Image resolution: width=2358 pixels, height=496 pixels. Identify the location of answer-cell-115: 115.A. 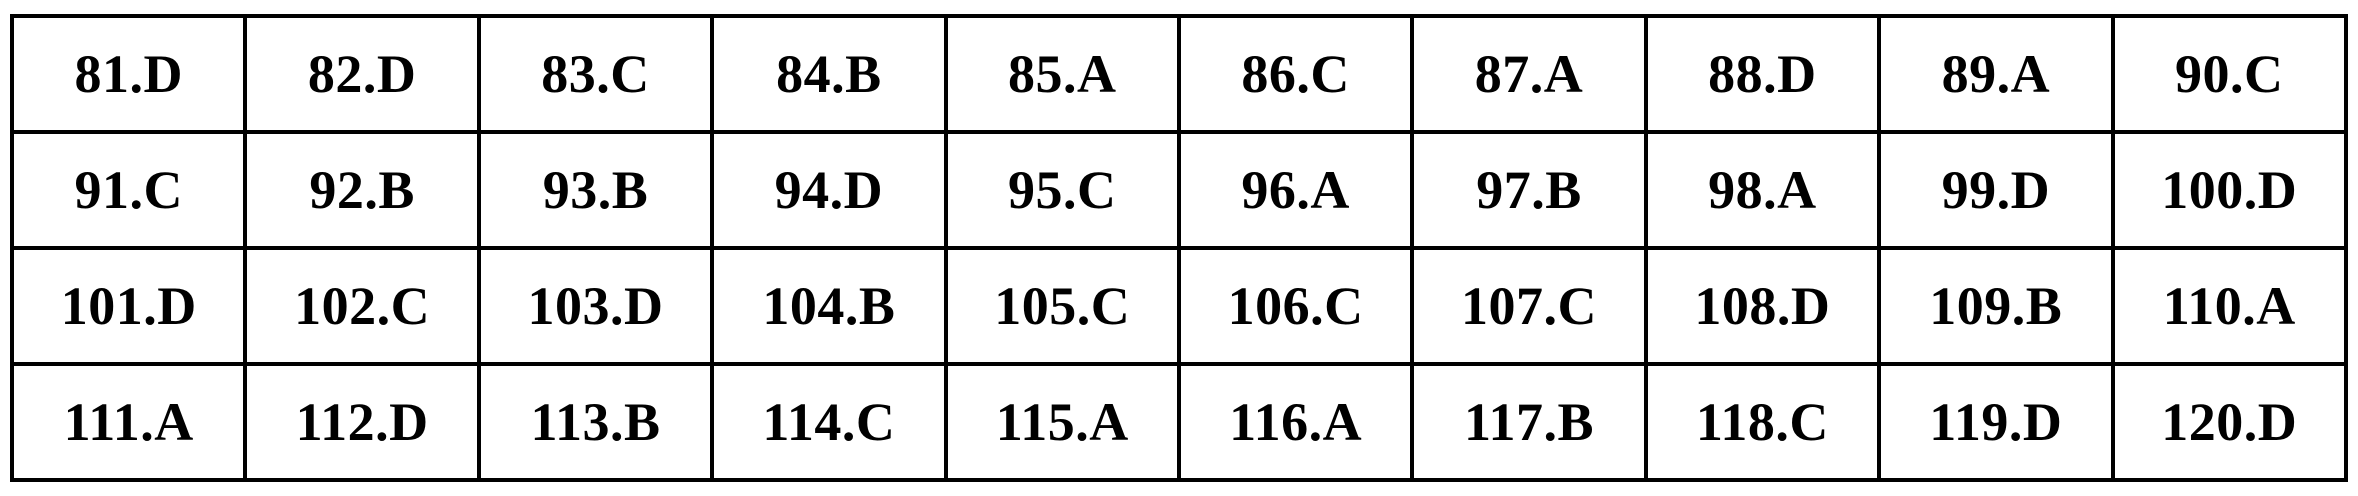
(1062, 422).